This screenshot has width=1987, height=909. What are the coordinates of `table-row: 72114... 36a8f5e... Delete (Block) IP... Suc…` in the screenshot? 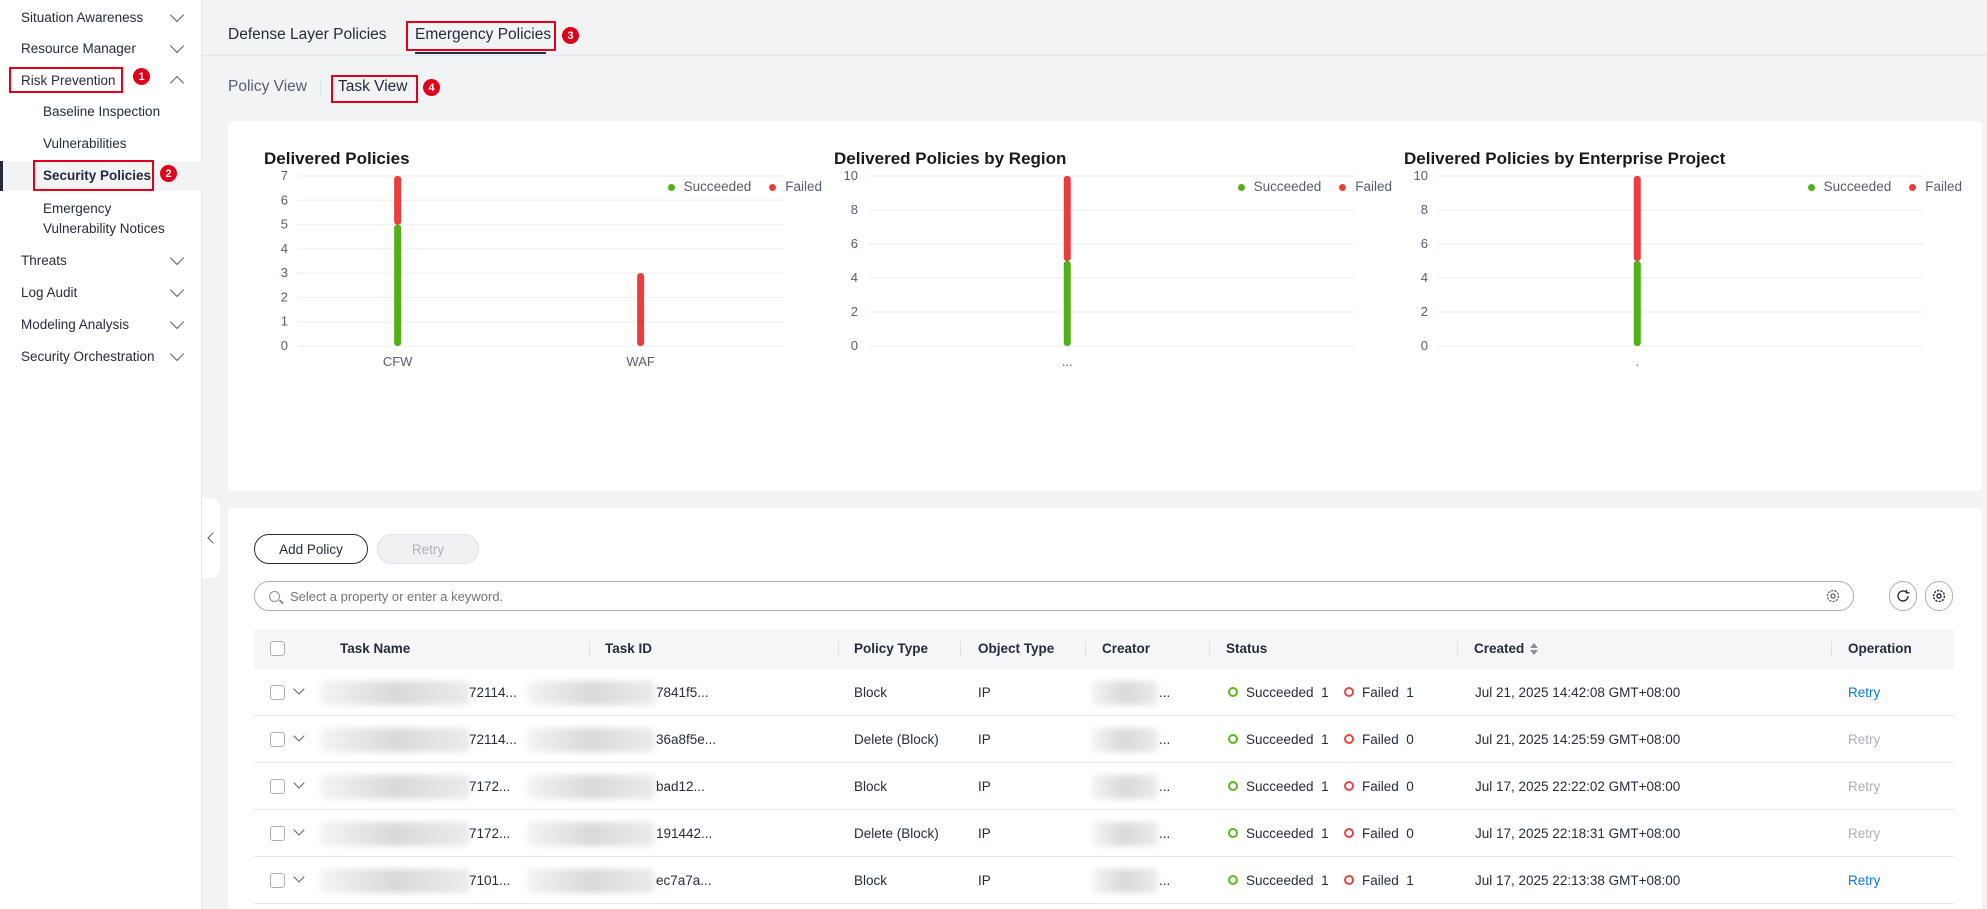 It's located at (1104, 739).